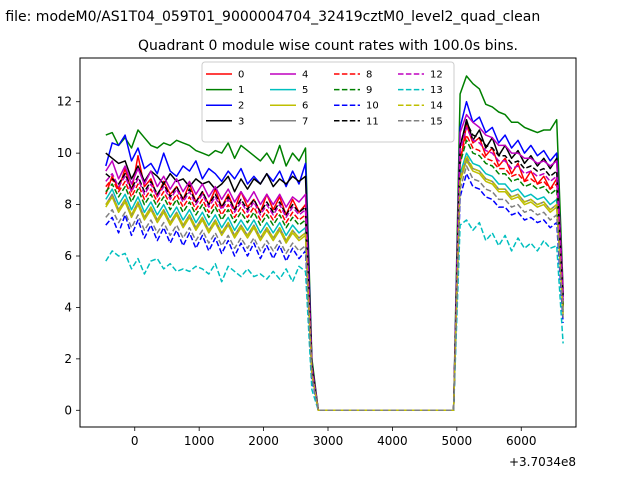 The width and height of the screenshot is (640, 480). I want to click on legend-label-10: 10, so click(372, 106).